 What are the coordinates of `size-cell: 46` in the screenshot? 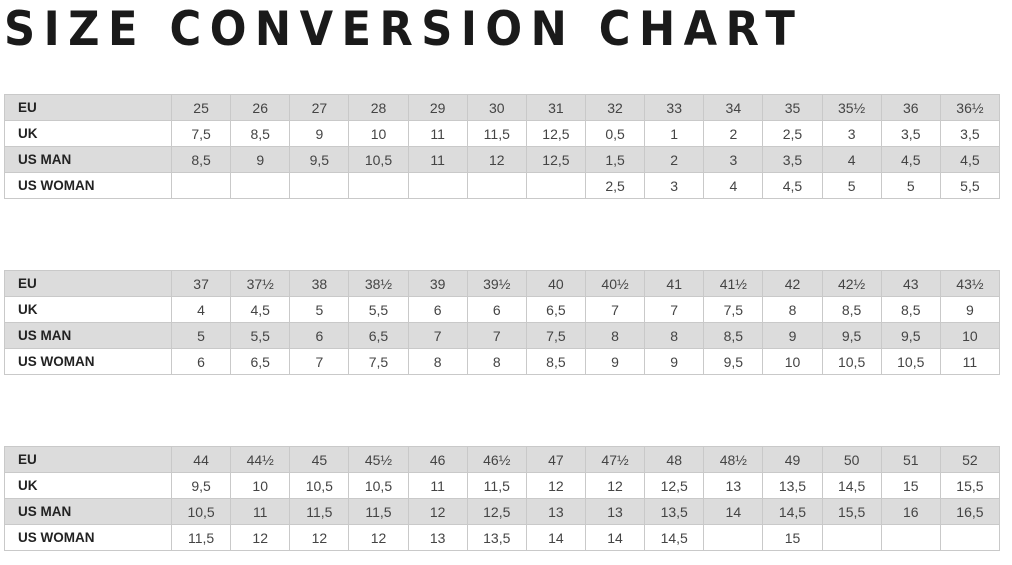 It's located at (437, 459).